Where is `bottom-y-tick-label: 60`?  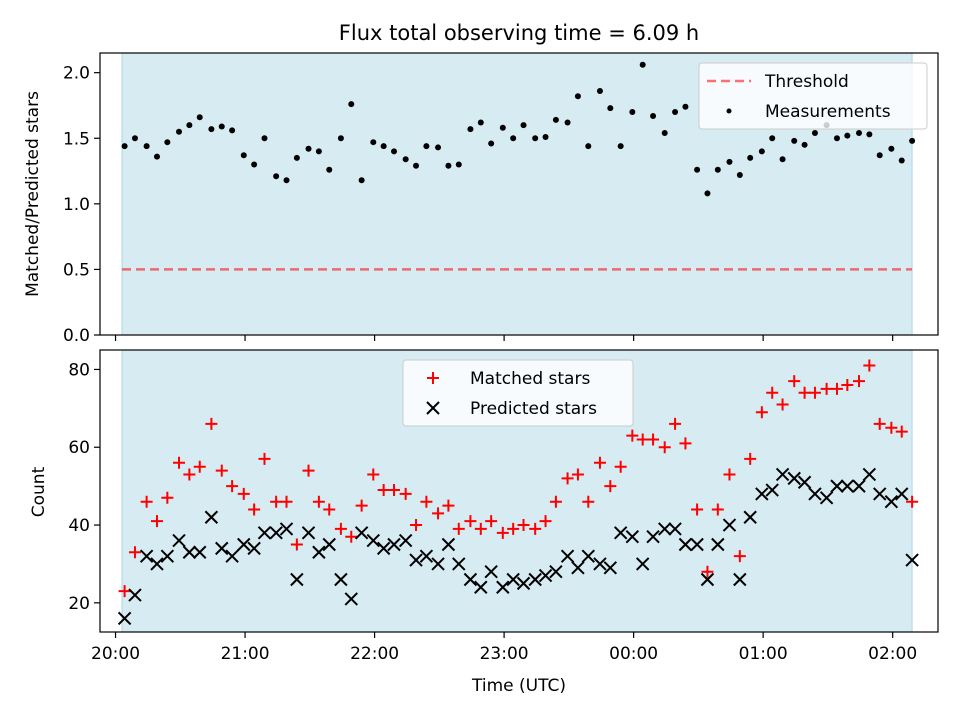
bottom-y-tick-label: 60 is located at coordinates (79, 448).